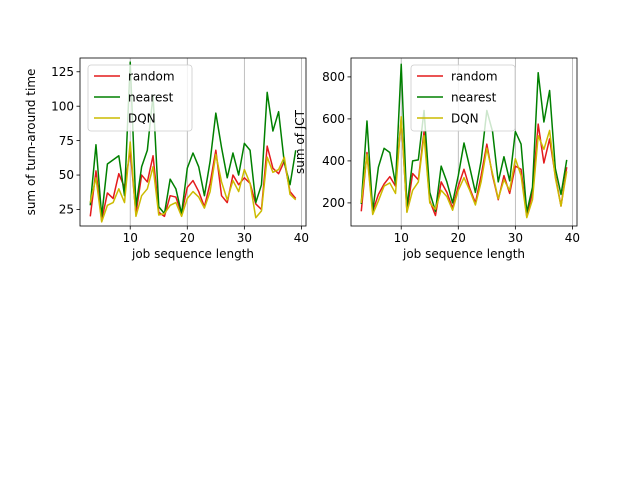  I want to click on right-chart-y-axis-label: sum of JCT, so click(300, 141).